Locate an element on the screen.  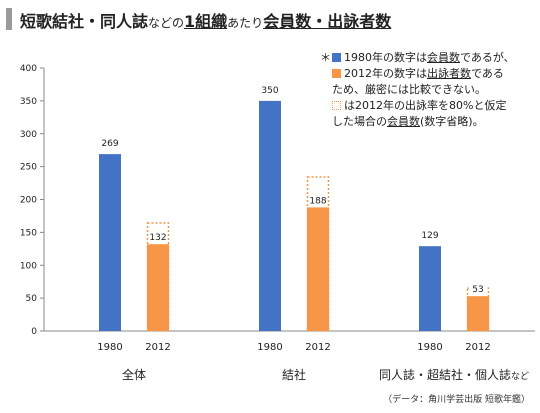
note-line1-a: 1980年の数字は is located at coordinates (385, 57).